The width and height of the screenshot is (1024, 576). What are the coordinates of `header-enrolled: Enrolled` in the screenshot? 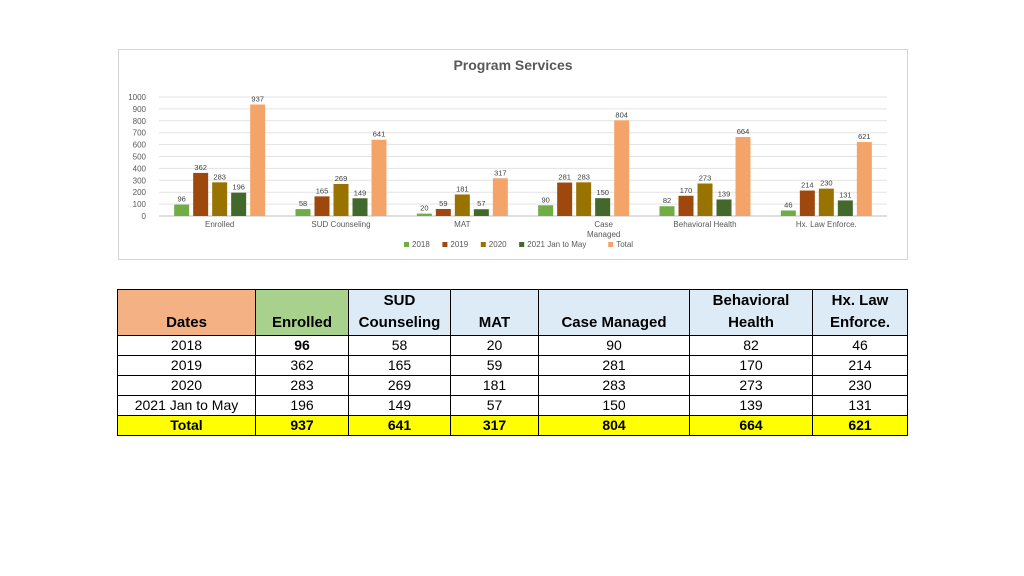 It's located at (302, 312).